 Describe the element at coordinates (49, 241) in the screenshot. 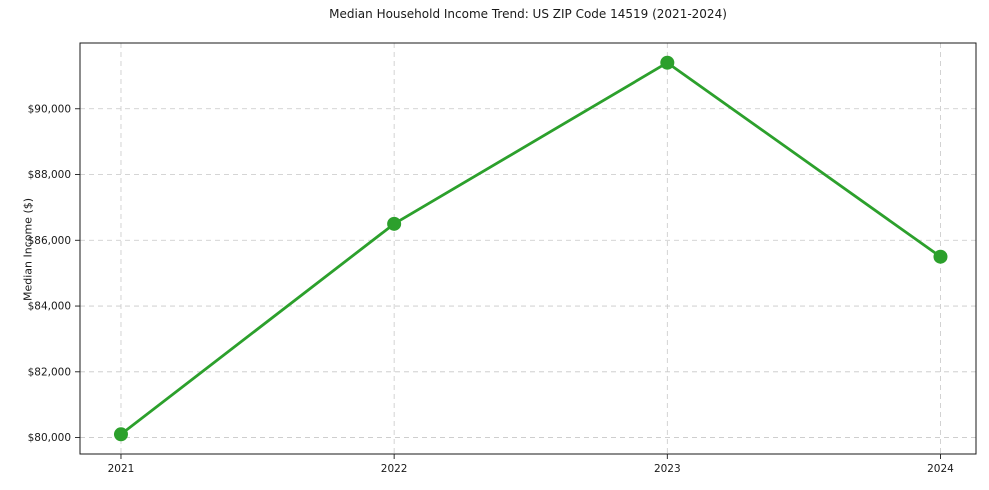

I see `y-tick-label: $86,000` at that location.